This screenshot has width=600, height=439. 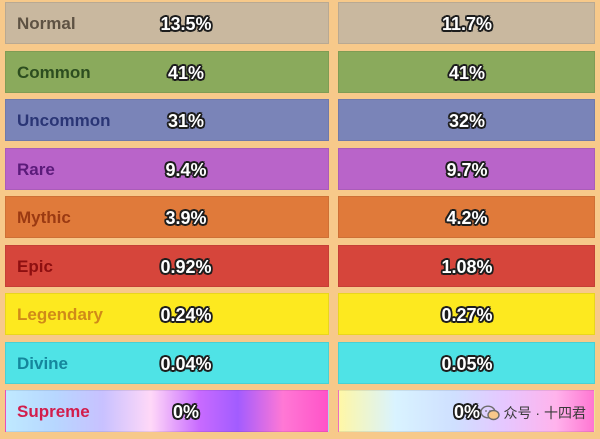 I want to click on rarity-row-divine: Divine 0.04% 0.05%, so click(x=300, y=362).